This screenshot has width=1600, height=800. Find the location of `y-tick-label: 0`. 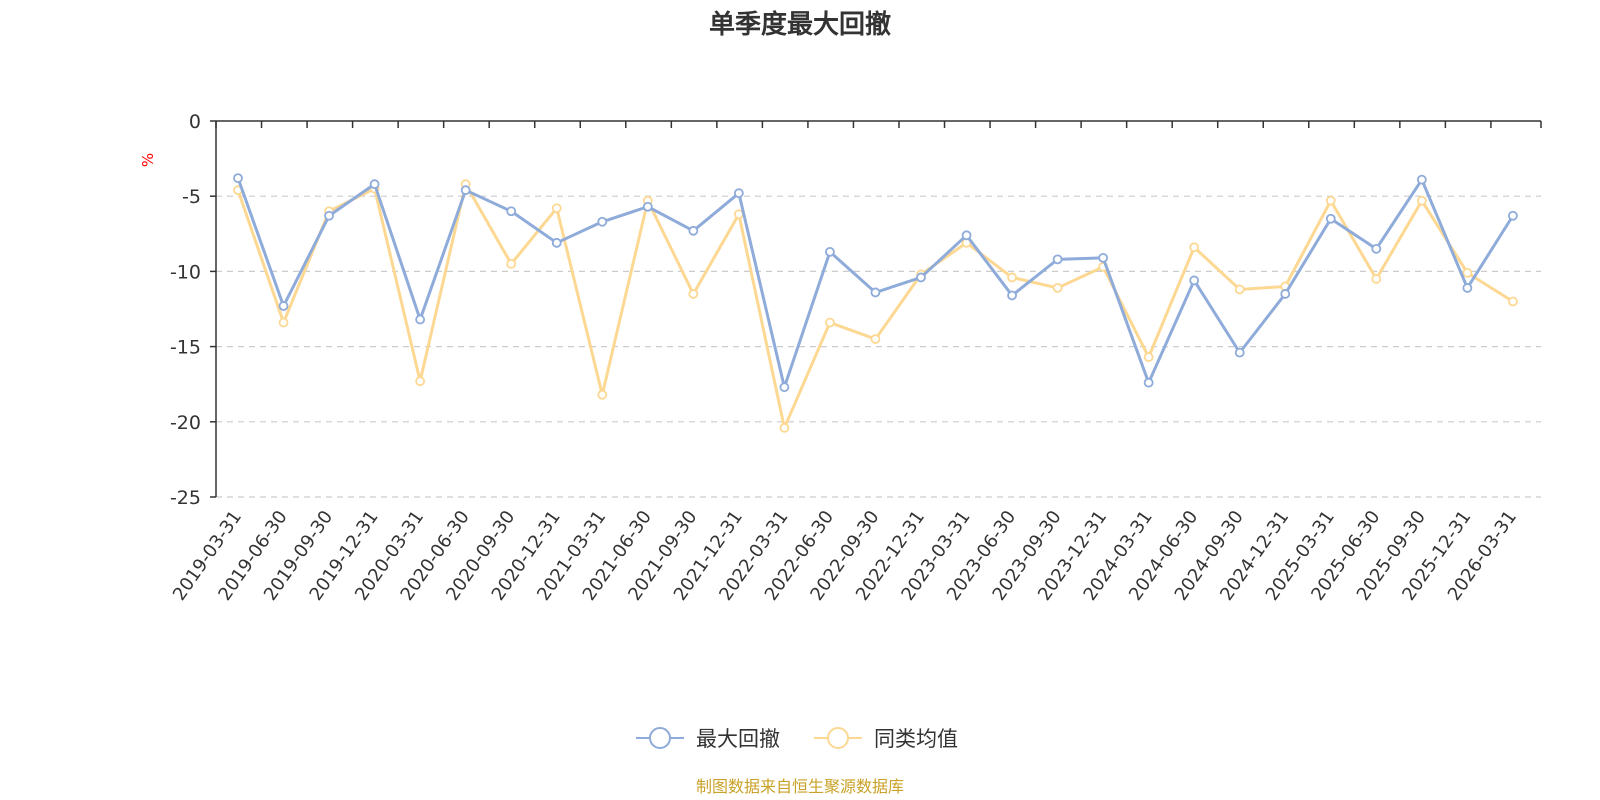

y-tick-label: 0 is located at coordinates (195, 122).